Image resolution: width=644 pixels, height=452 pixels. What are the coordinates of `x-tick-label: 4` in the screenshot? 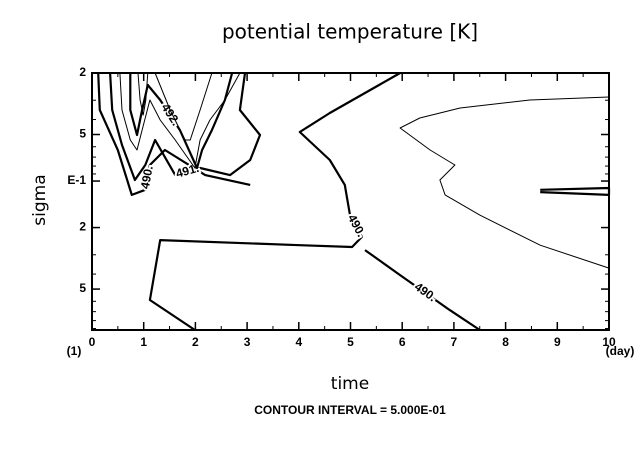 It's located at (298, 342).